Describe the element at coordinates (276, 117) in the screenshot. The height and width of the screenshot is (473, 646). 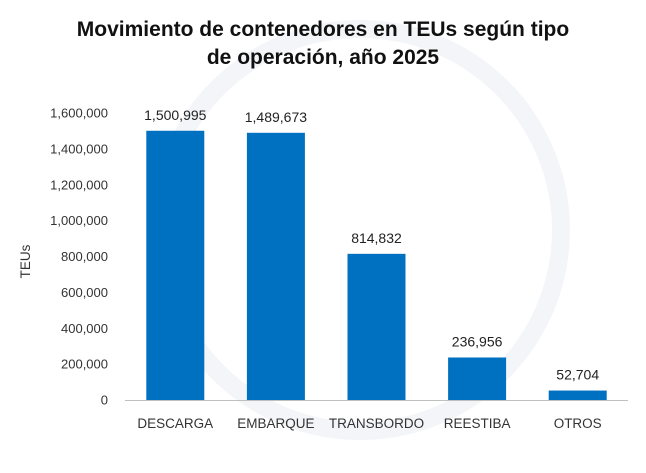
I see `data-label-embarque: 1,489,673` at that location.